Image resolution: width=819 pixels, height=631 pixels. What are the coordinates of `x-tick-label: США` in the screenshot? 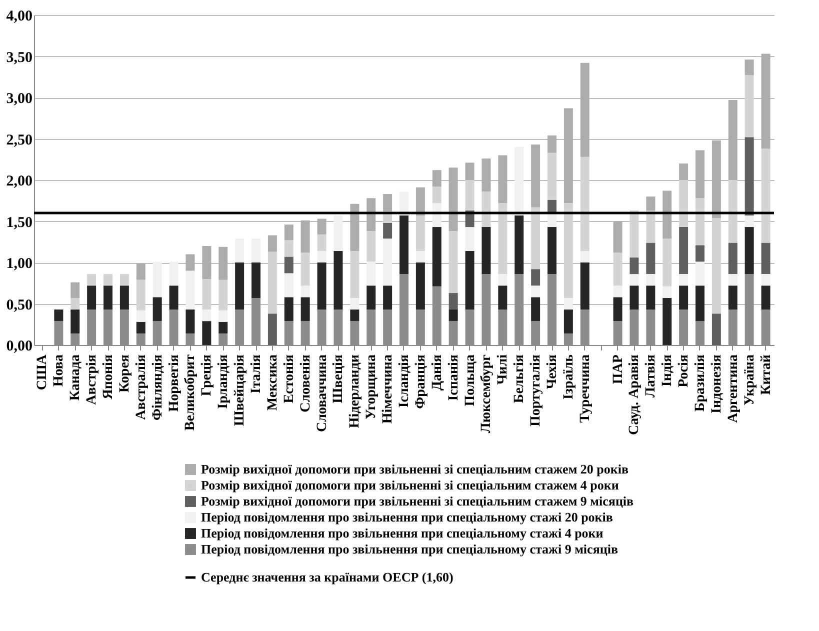 It's located at (42, 372).